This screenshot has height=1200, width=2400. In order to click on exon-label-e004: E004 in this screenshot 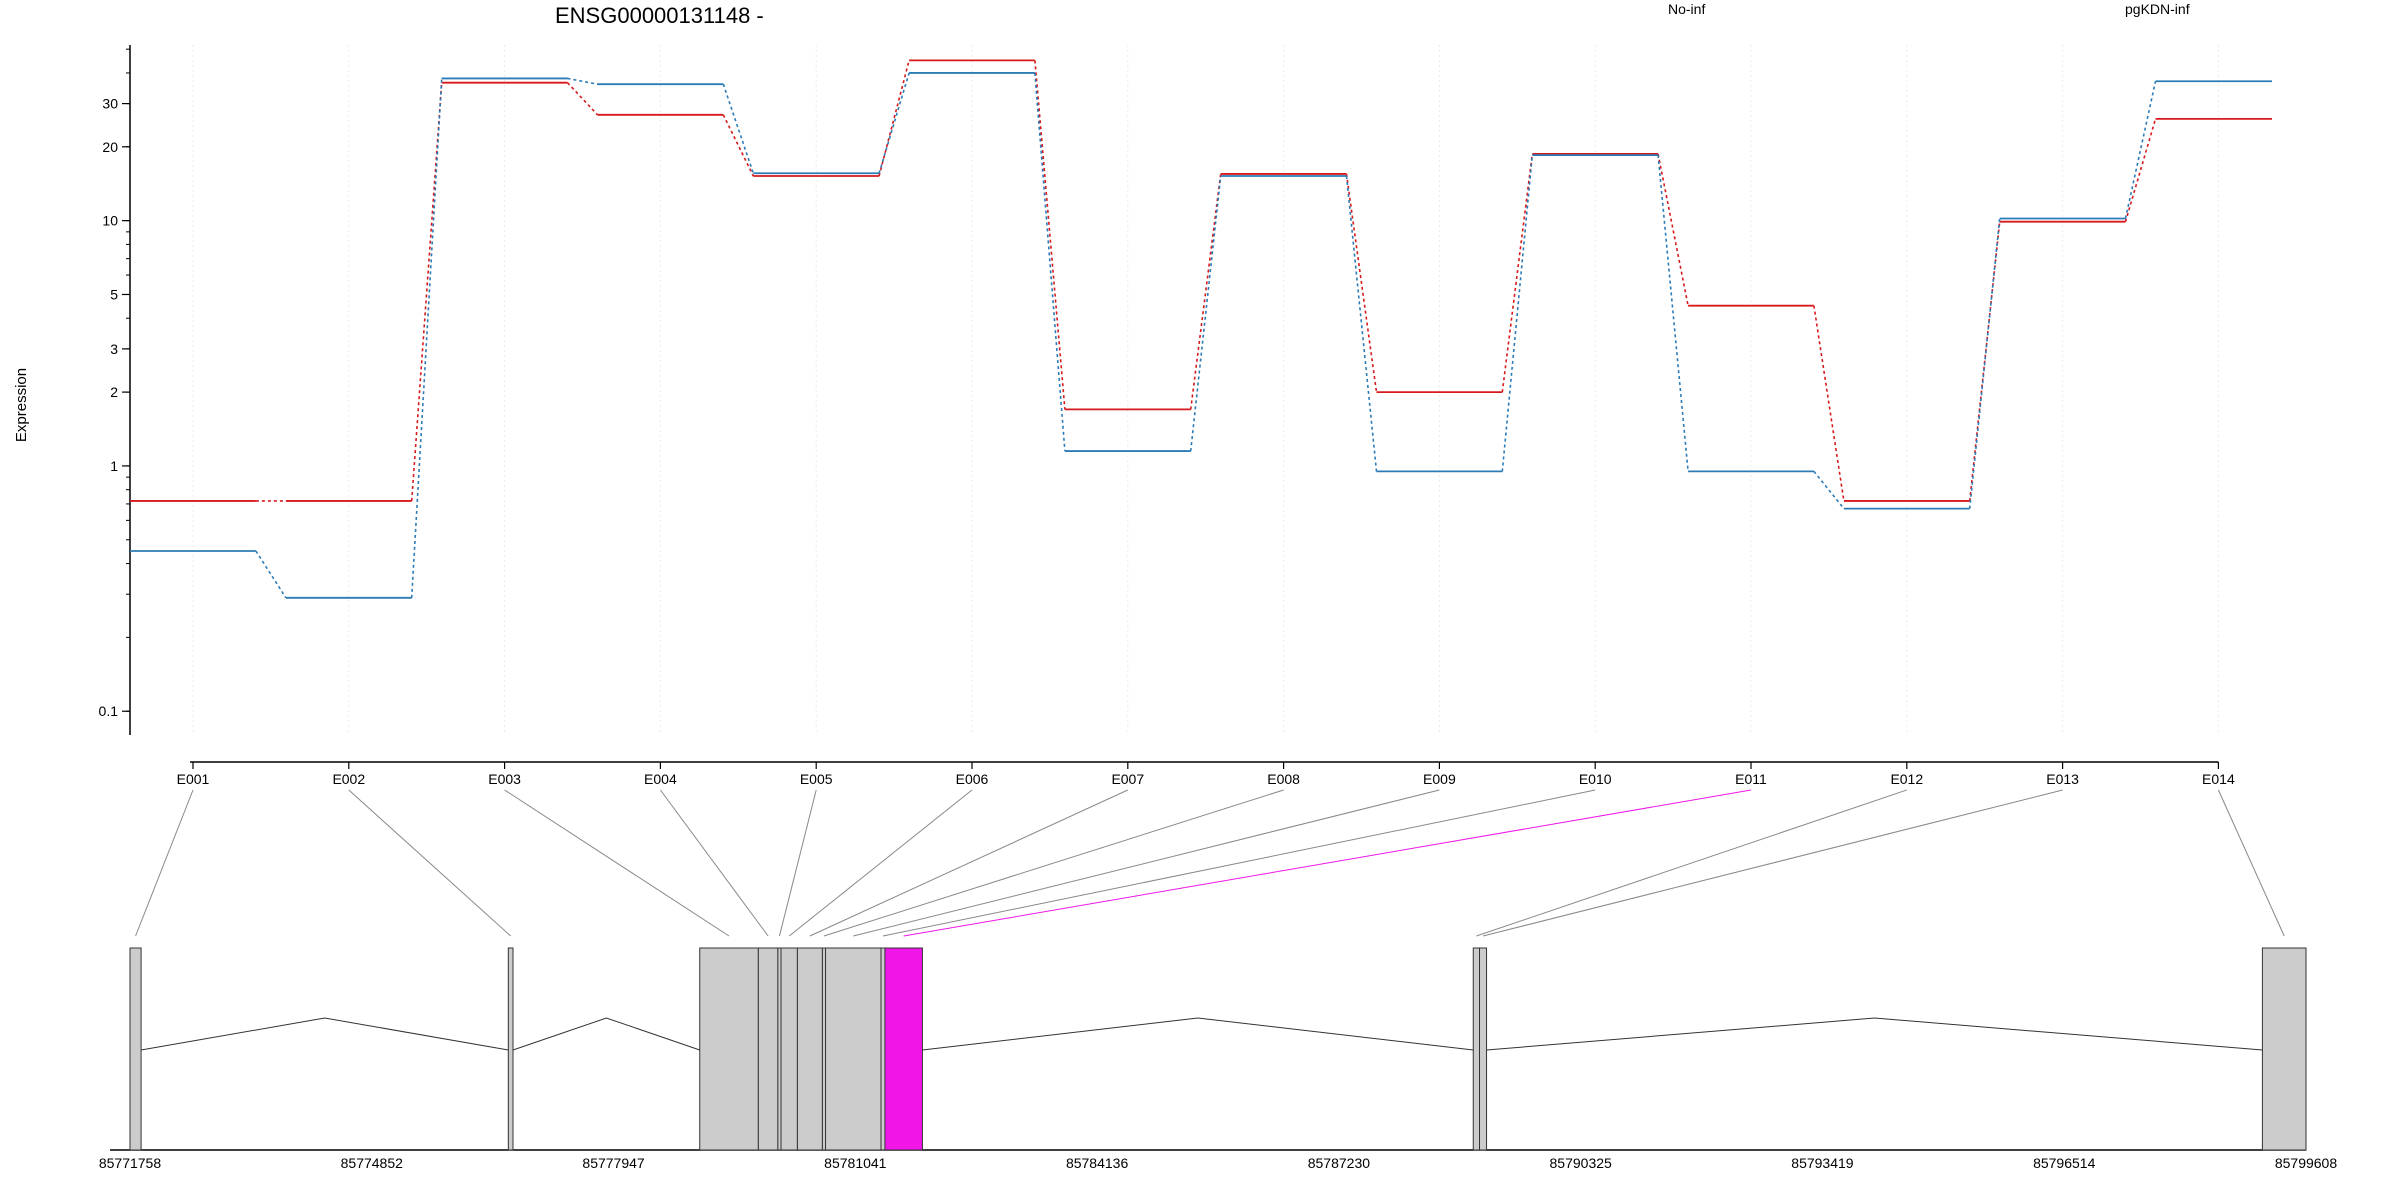, I will do `click(660, 779)`.